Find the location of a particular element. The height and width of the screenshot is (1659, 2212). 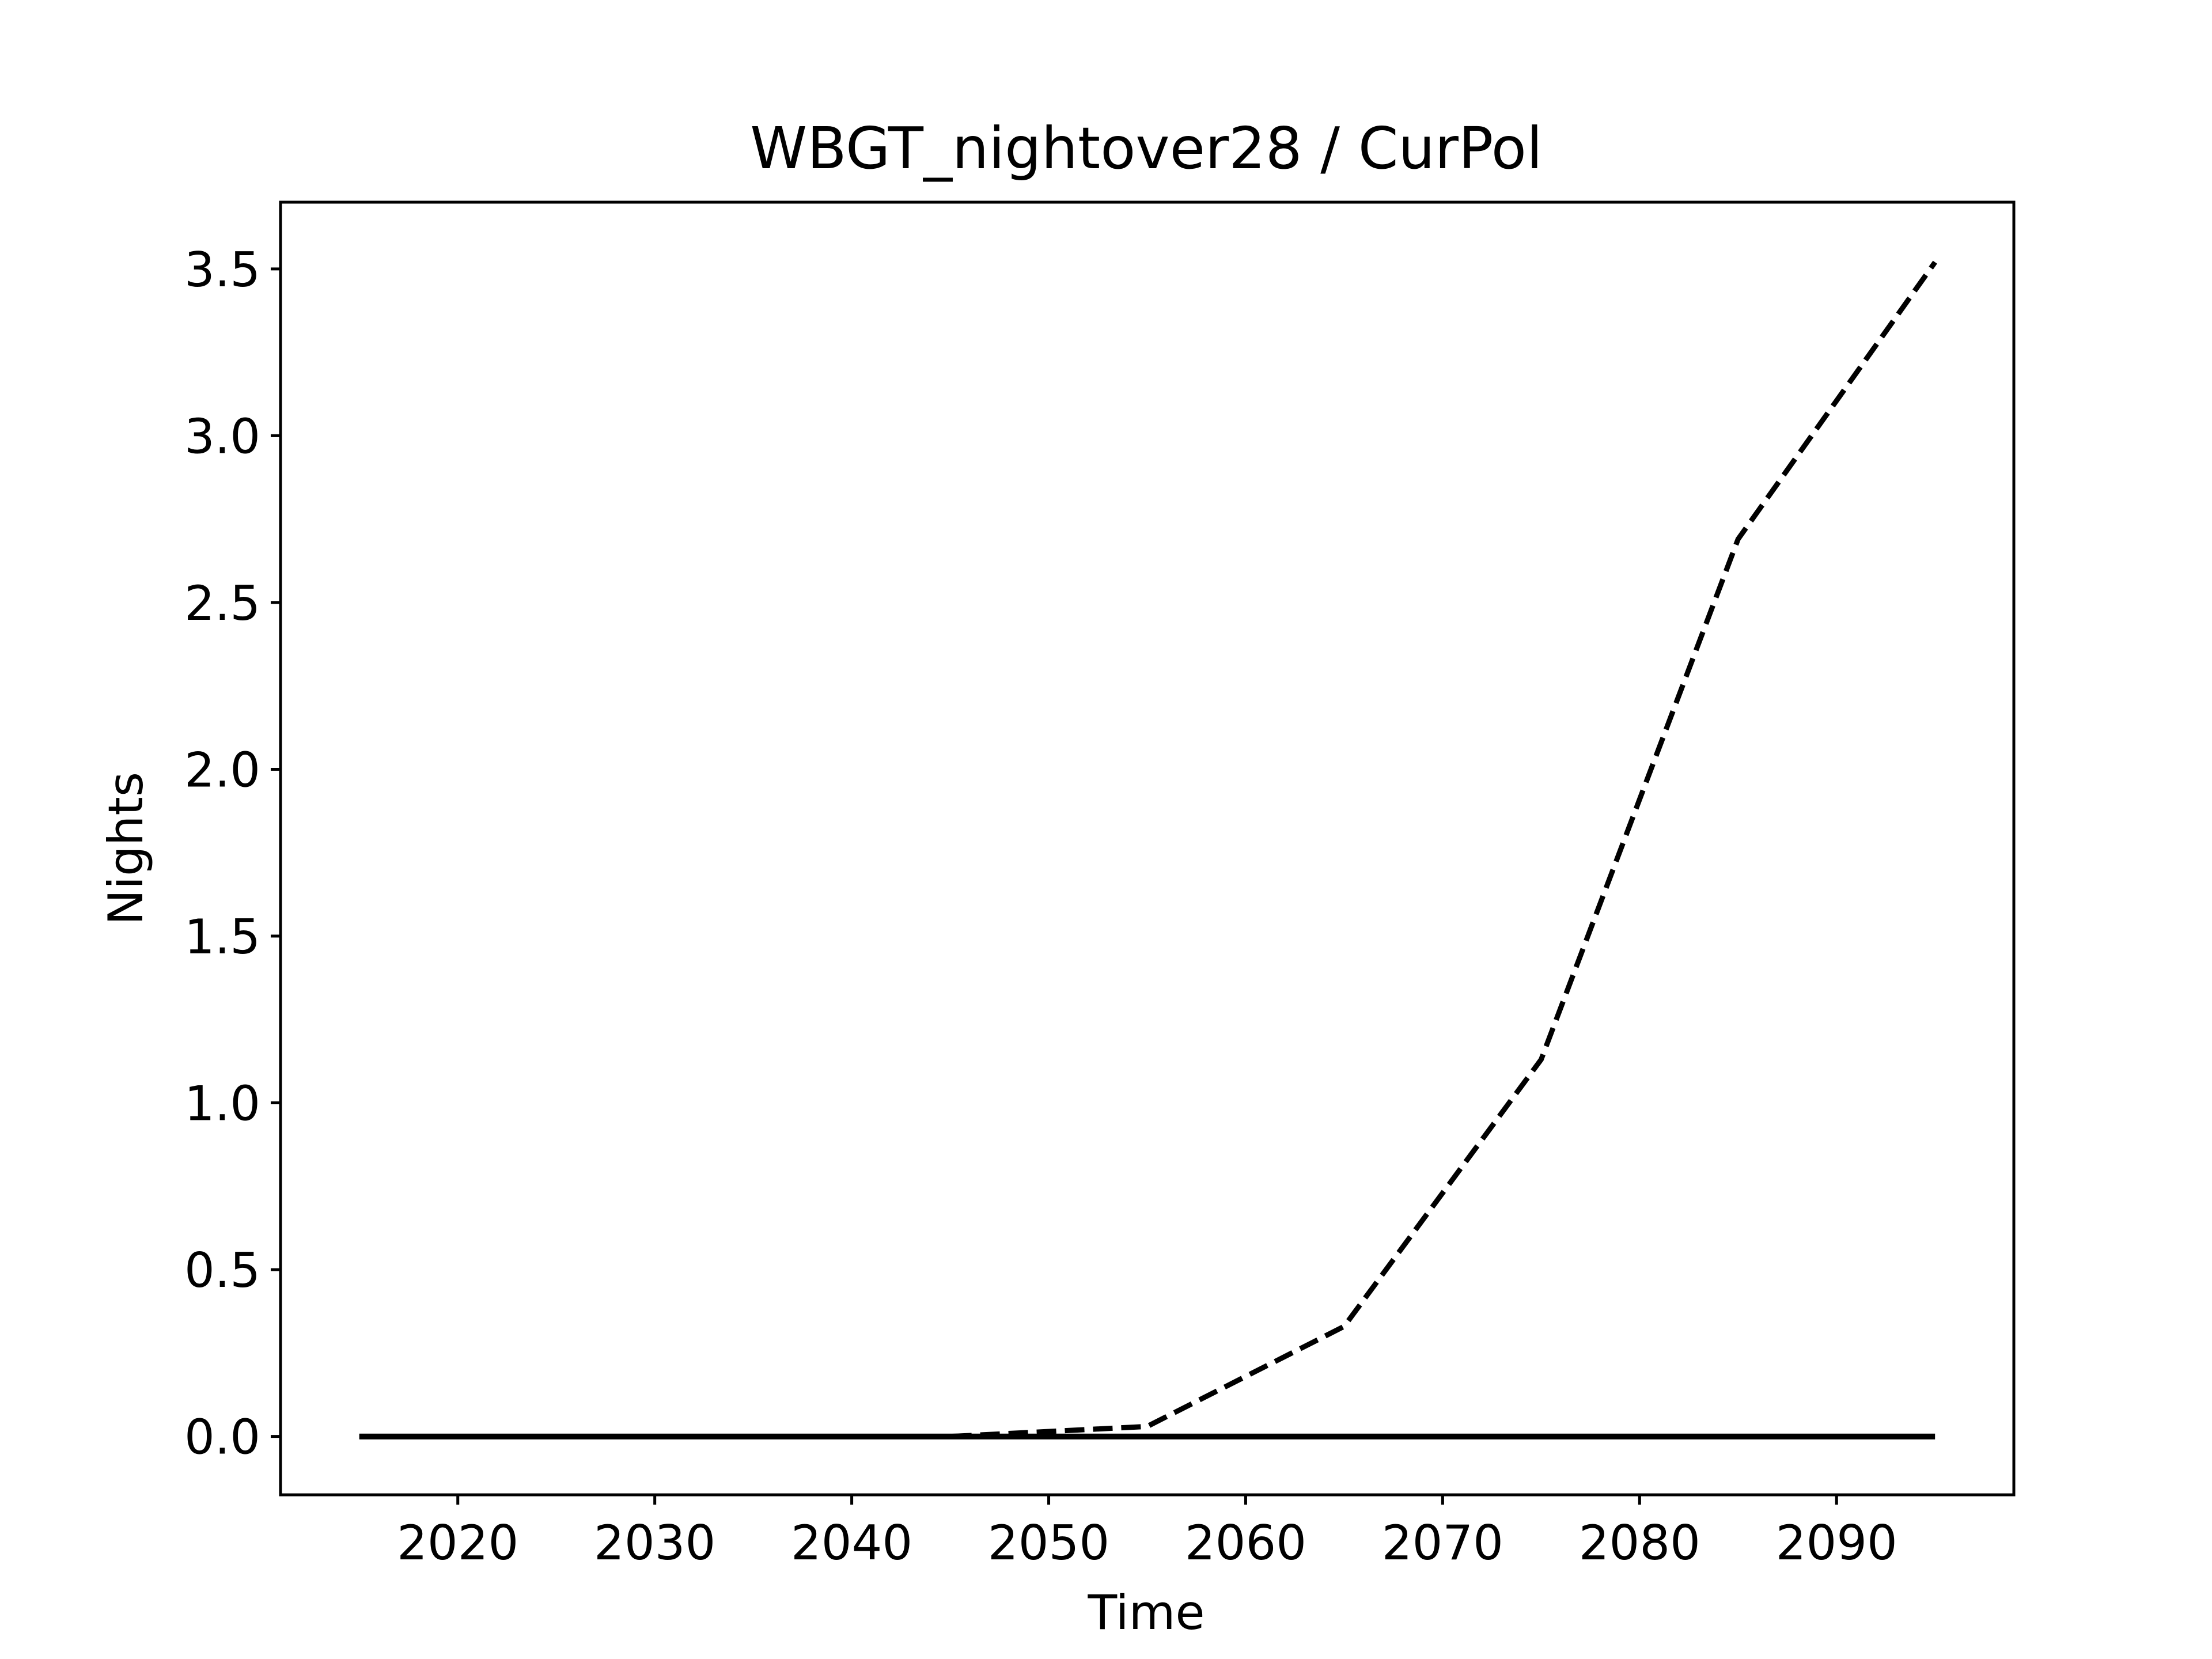

x-tick-label: 2080 is located at coordinates (1639, 1543).